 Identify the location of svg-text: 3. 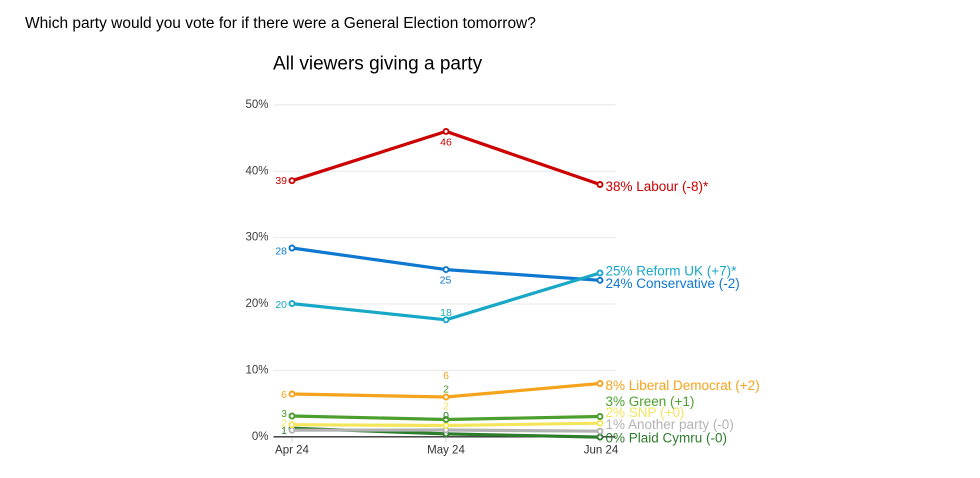
(284, 414).